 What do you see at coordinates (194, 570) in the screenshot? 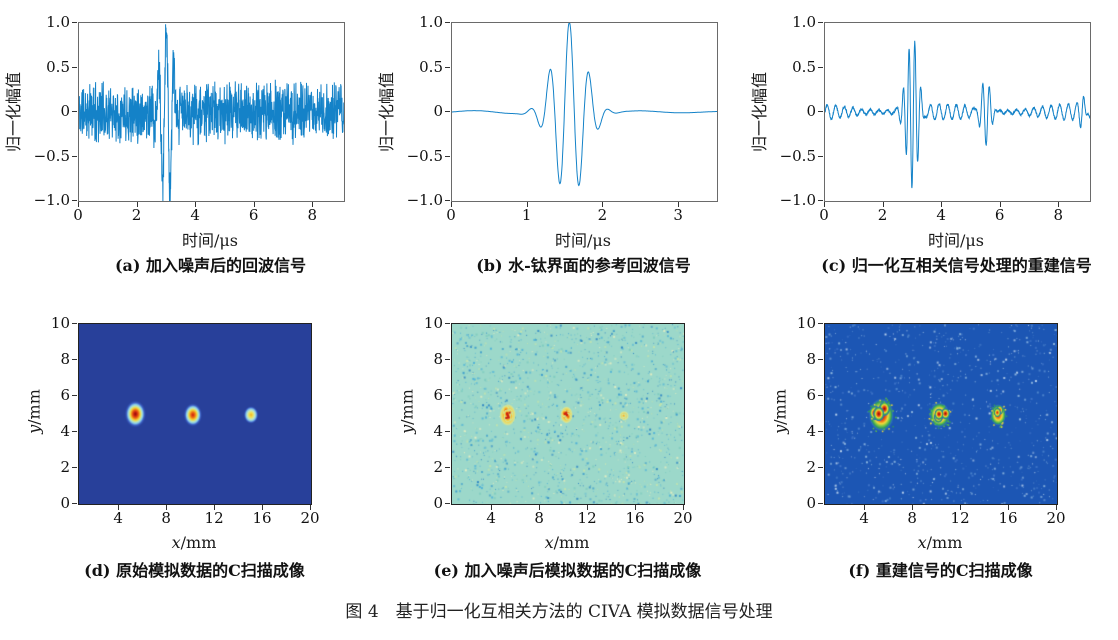
I see `subplot-caption-d: (d) 原始模拟数据的C扫描成像` at bounding box center [194, 570].